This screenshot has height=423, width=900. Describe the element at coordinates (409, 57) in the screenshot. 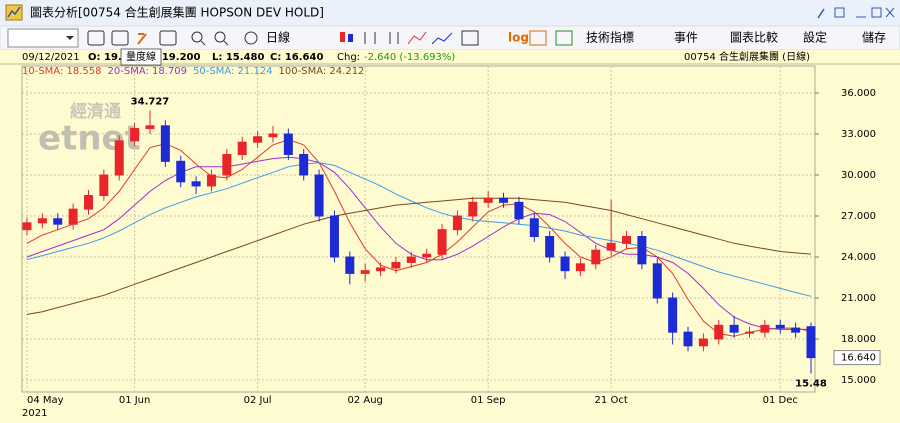

I see `info-change: -2.640 (-13.693%)` at that location.